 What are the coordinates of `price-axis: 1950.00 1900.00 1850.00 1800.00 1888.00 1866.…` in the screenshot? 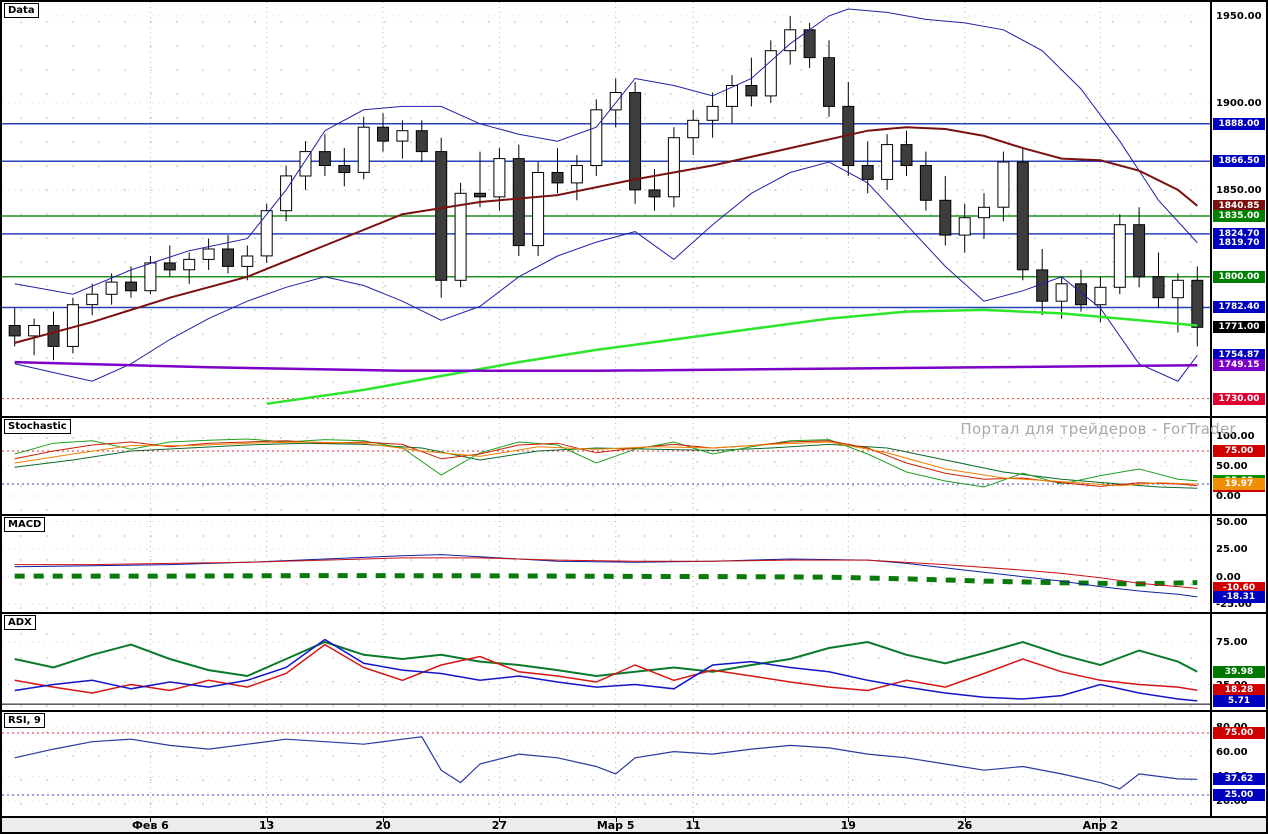 It's located at (1238, 209).